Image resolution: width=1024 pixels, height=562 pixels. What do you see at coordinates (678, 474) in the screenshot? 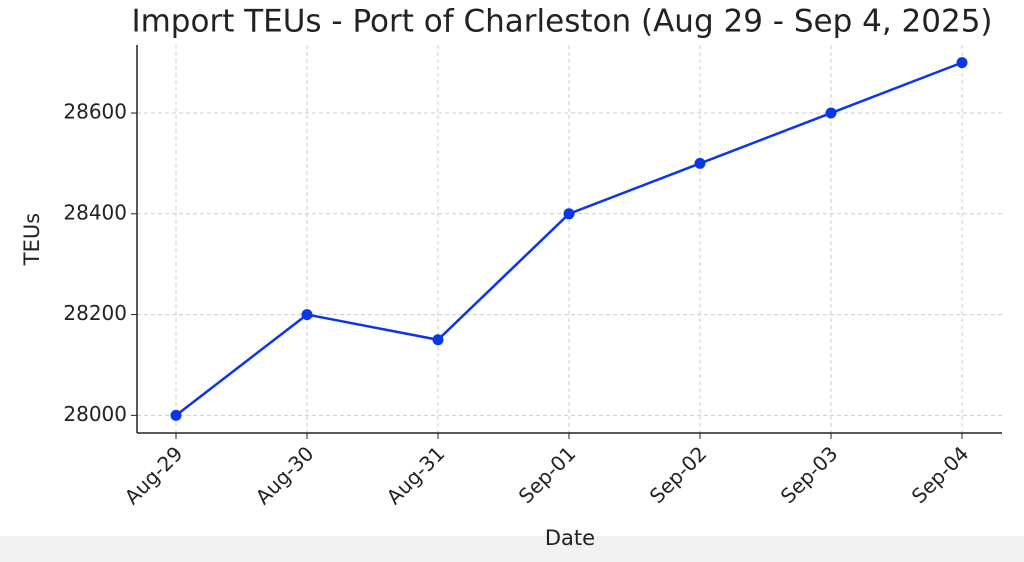
I see `x-tick-label: Sep-02` at bounding box center [678, 474].